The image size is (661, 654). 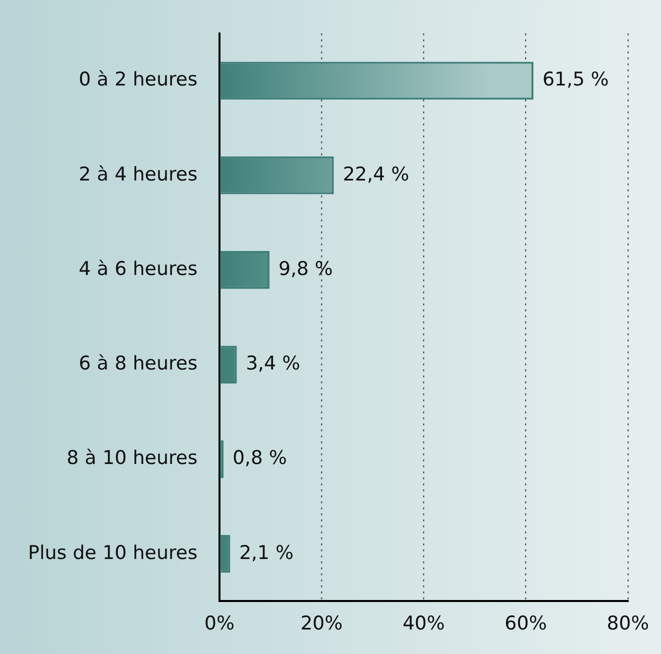 I want to click on y-tick-label: 4 à 6 heures, so click(x=138, y=269).